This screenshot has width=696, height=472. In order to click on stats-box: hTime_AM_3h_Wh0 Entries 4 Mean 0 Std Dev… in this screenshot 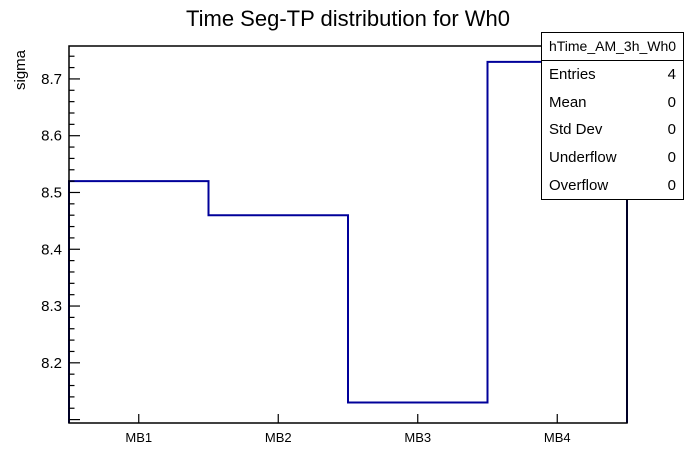, I will do `click(612, 116)`.